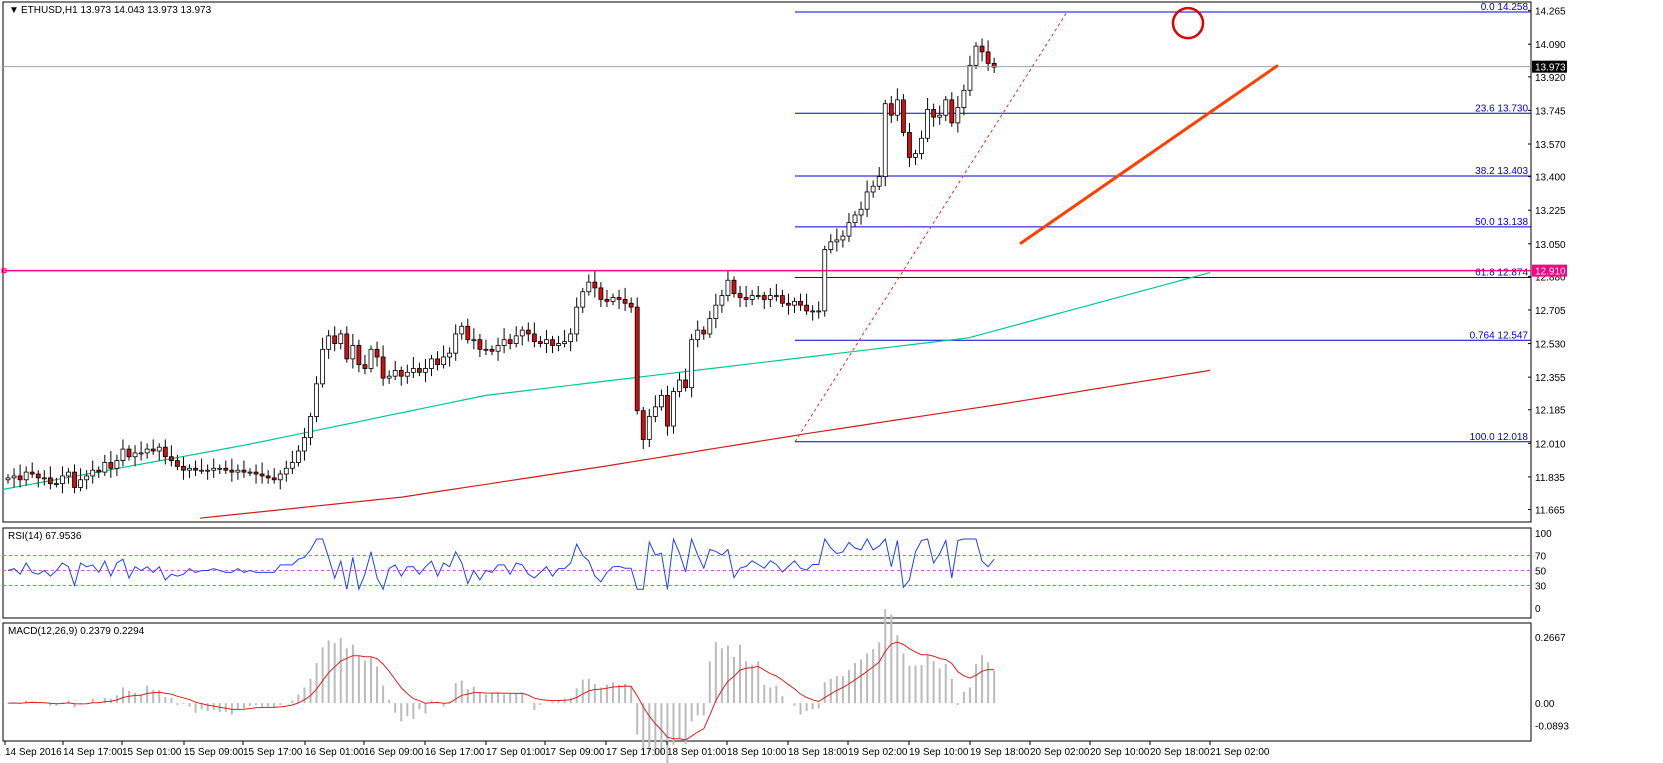  I want to click on last-price-label: 13.973, so click(1550, 68).